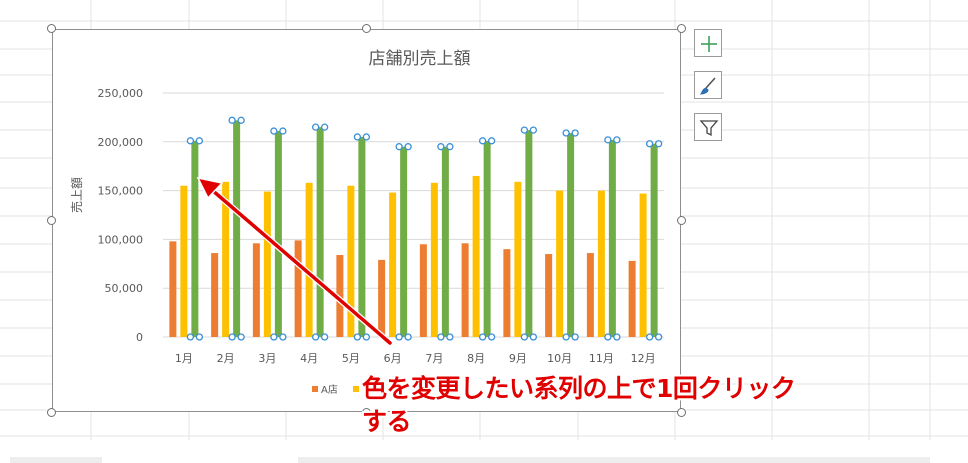  What do you see at coordinates (124, 288) in the screenshot?
I see `y-tick-label: 50,000` at bounding box center [124, 288].